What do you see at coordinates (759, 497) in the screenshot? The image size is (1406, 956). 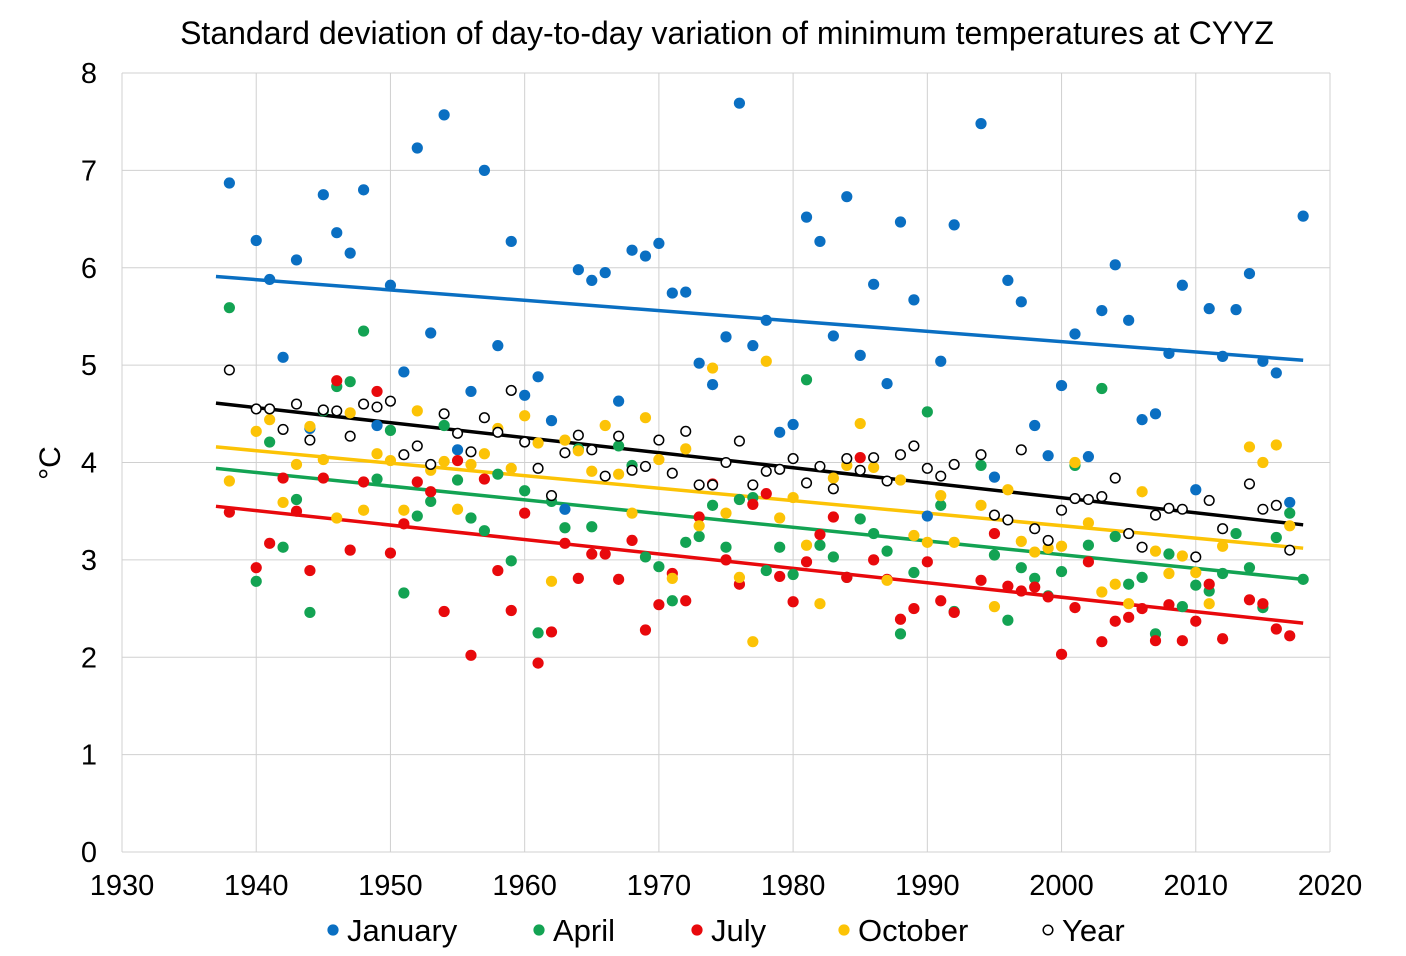 I see `trendline-october` at bounding box center [759, 497].